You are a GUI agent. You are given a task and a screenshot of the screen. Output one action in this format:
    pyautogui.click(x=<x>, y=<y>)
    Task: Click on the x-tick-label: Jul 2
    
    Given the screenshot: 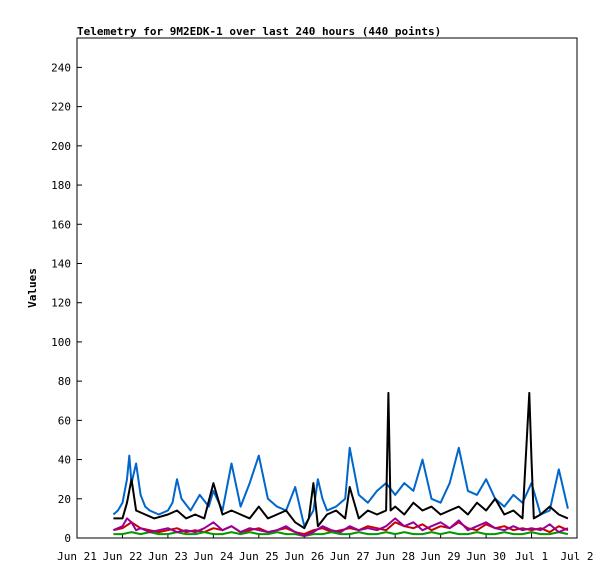 What is the action you would take?
    pyautogui.click(x=576, y=556)
    